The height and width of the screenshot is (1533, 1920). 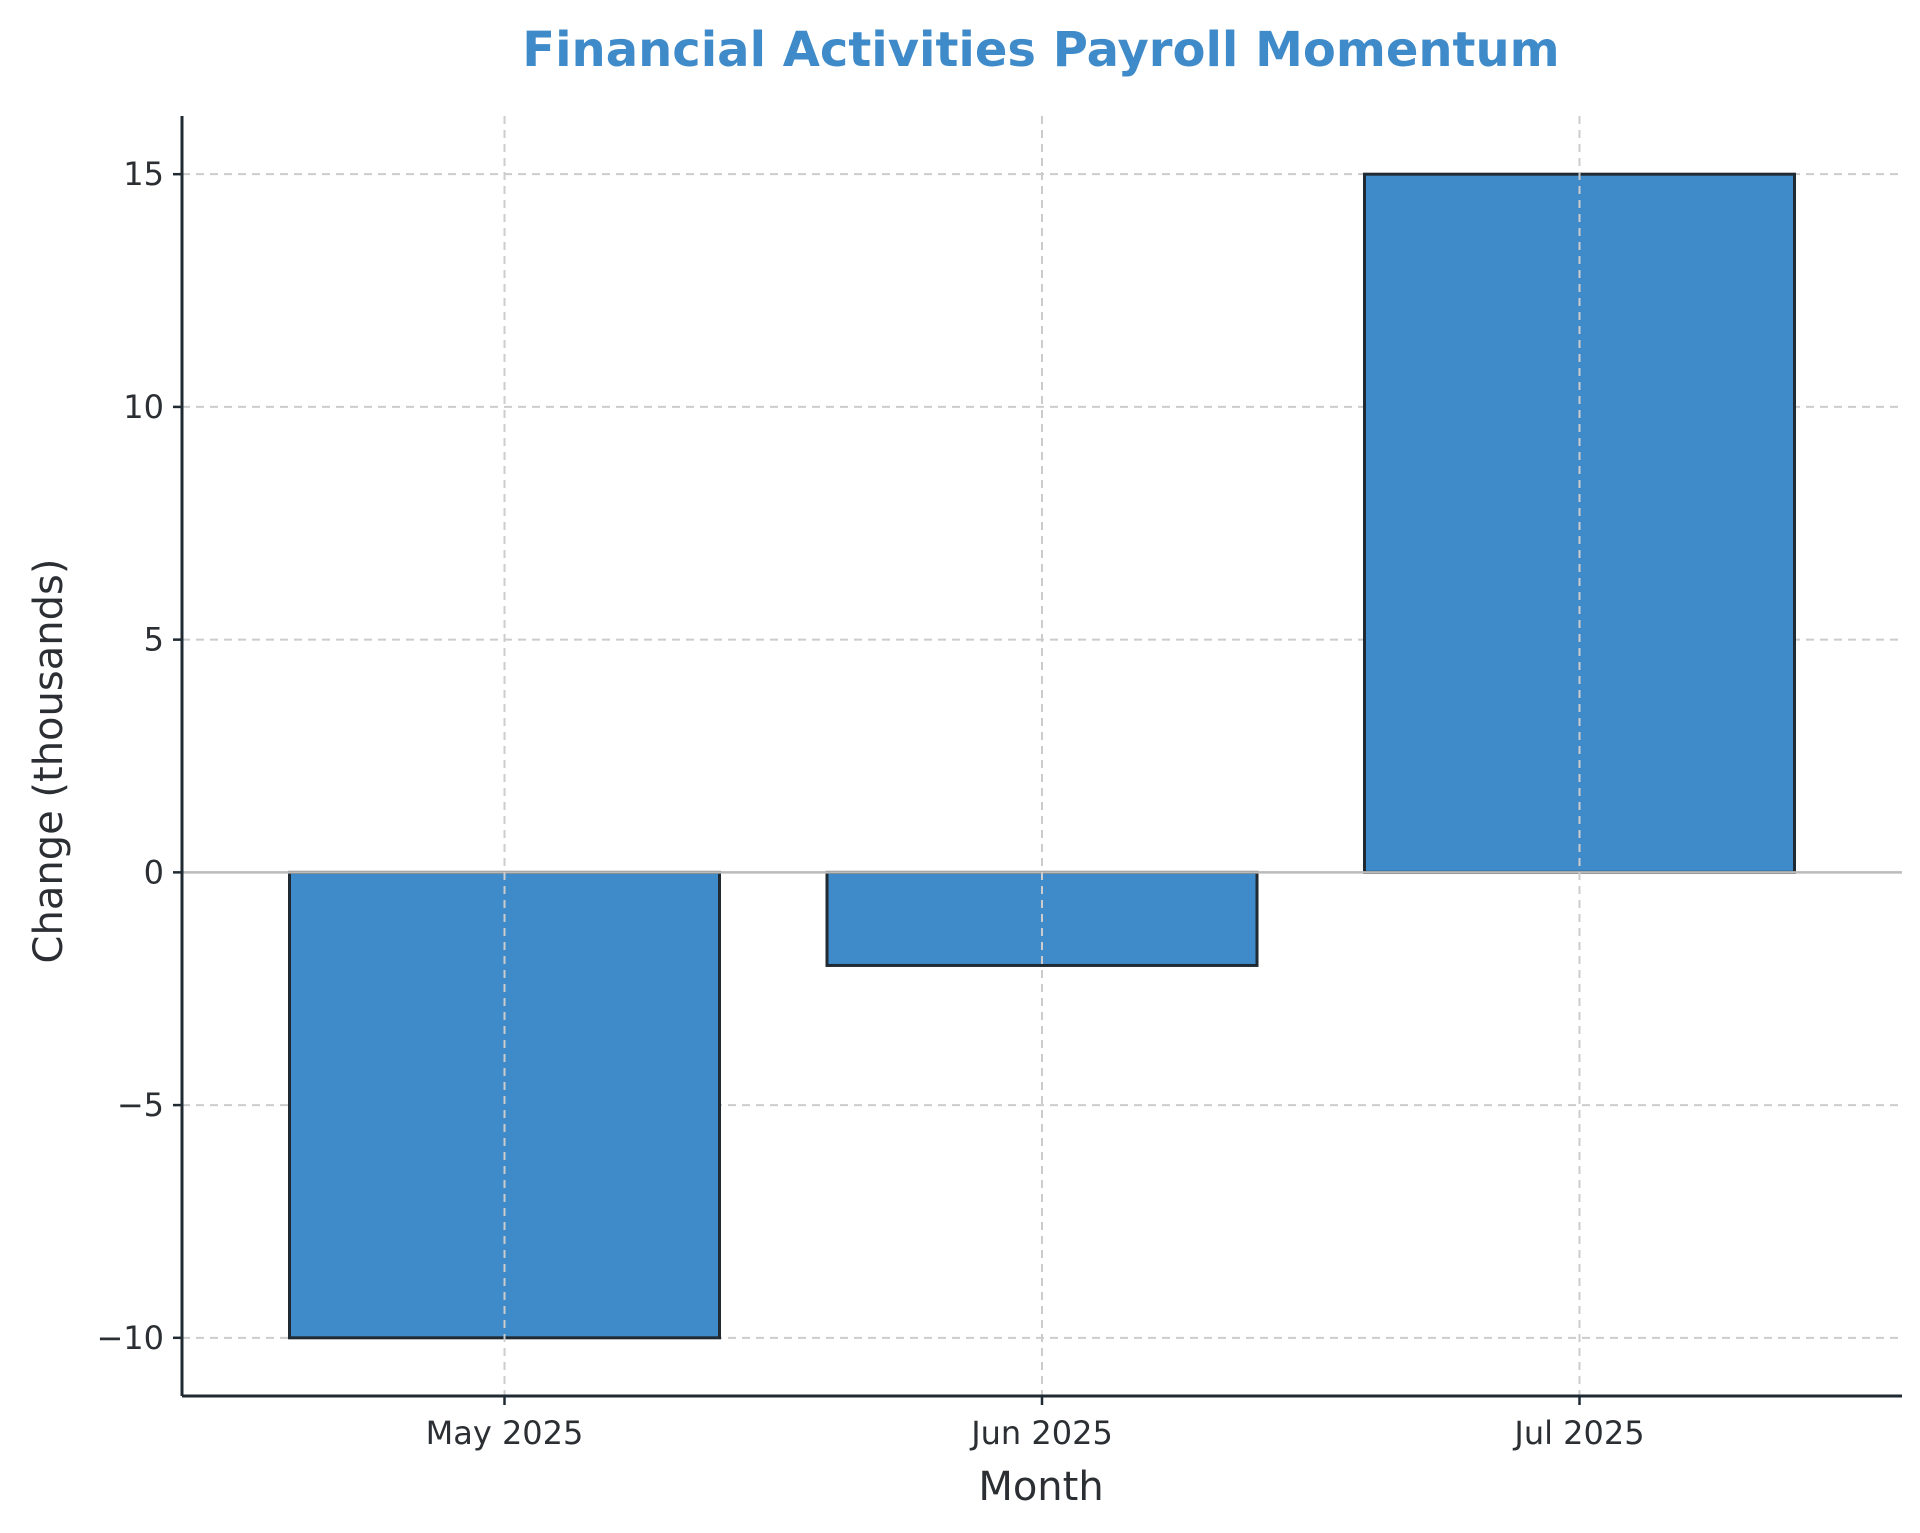 I want to click on y-tick-label: −5, so click(x=140, y=1105).